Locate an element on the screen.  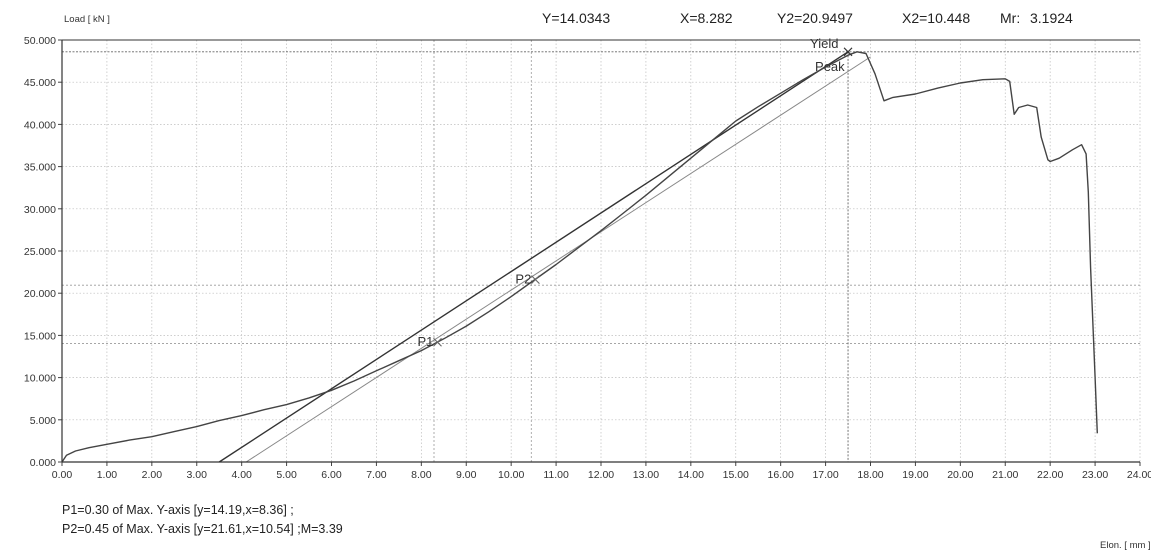
x-tick-label: 10.00 is located at coordinates (511, 475).